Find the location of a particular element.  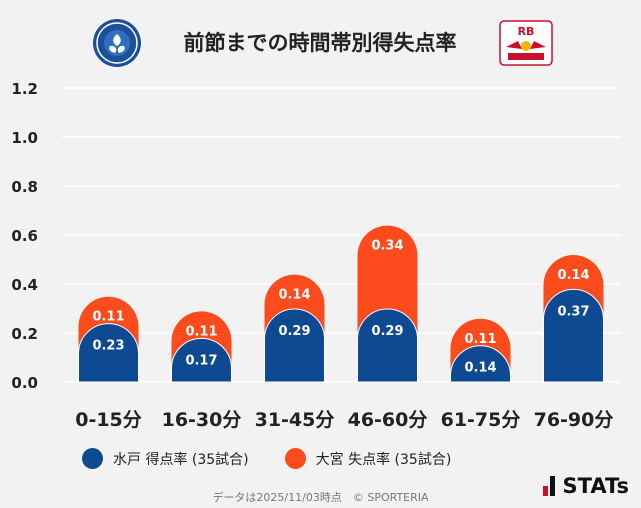

y-axis-ticks: 0.0 0.2 0.4 0.6 0.8 1.0 1.2 is located at coordinates (24, 236).